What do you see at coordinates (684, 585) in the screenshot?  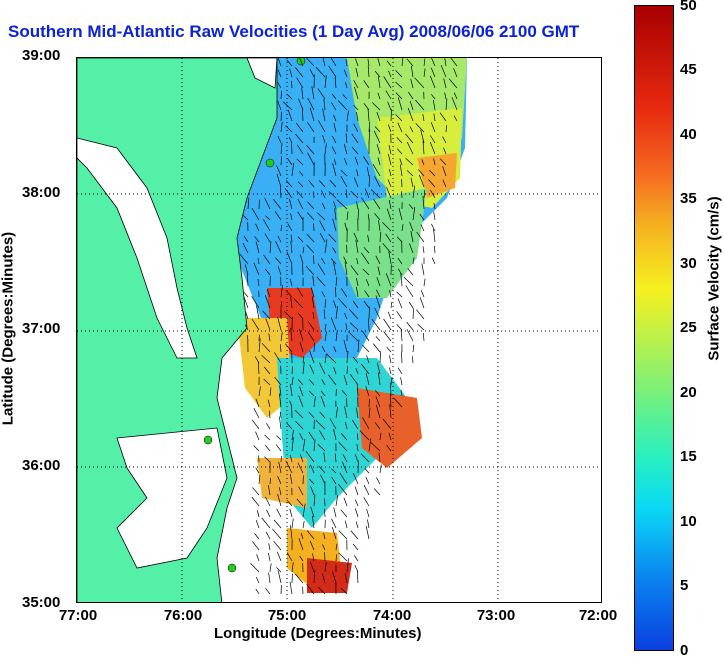 I see `colorbar-tick-label: 5` at bounding box center [684, 585].